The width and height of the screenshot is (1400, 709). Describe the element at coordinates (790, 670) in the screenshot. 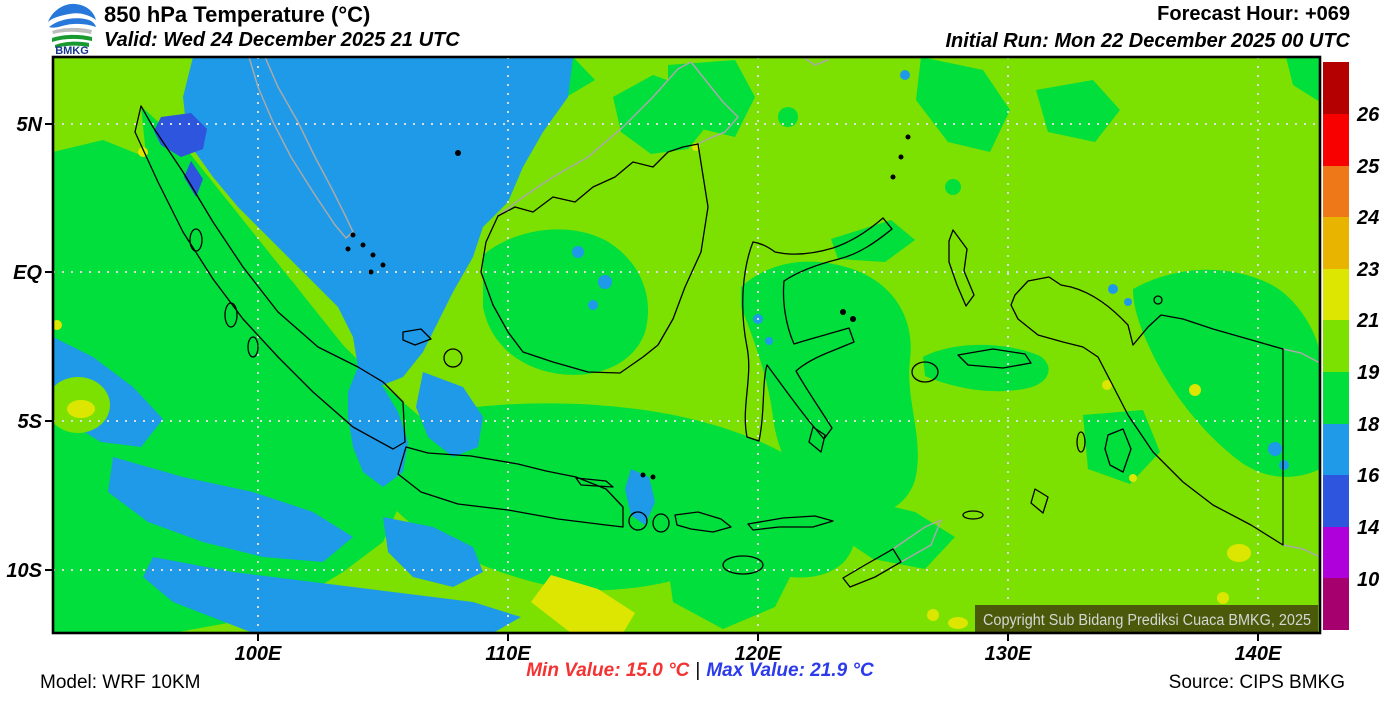

I see `max-value: Max Value: 21.9 °C` at that location.